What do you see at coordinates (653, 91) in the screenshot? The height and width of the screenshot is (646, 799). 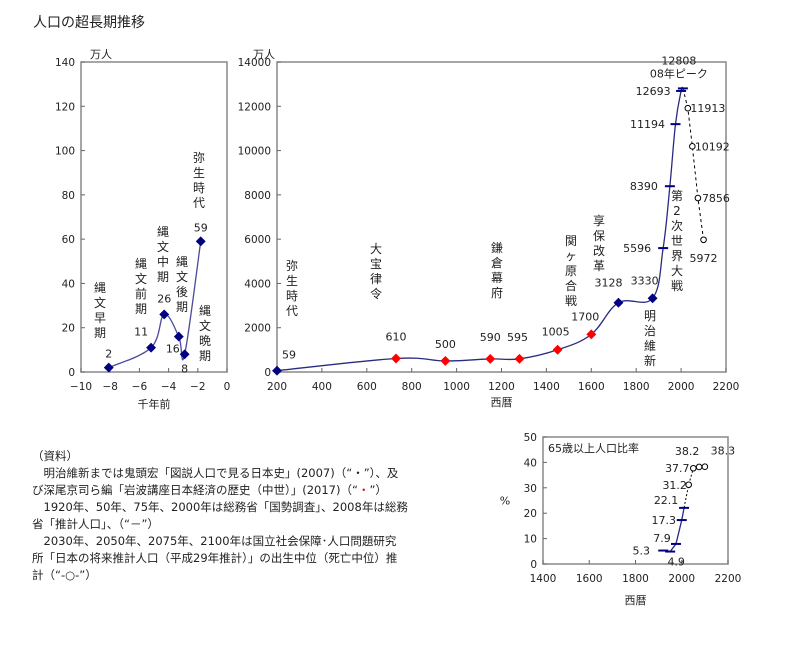 I see `data-label: 12693` at bounding box center [653, 91].